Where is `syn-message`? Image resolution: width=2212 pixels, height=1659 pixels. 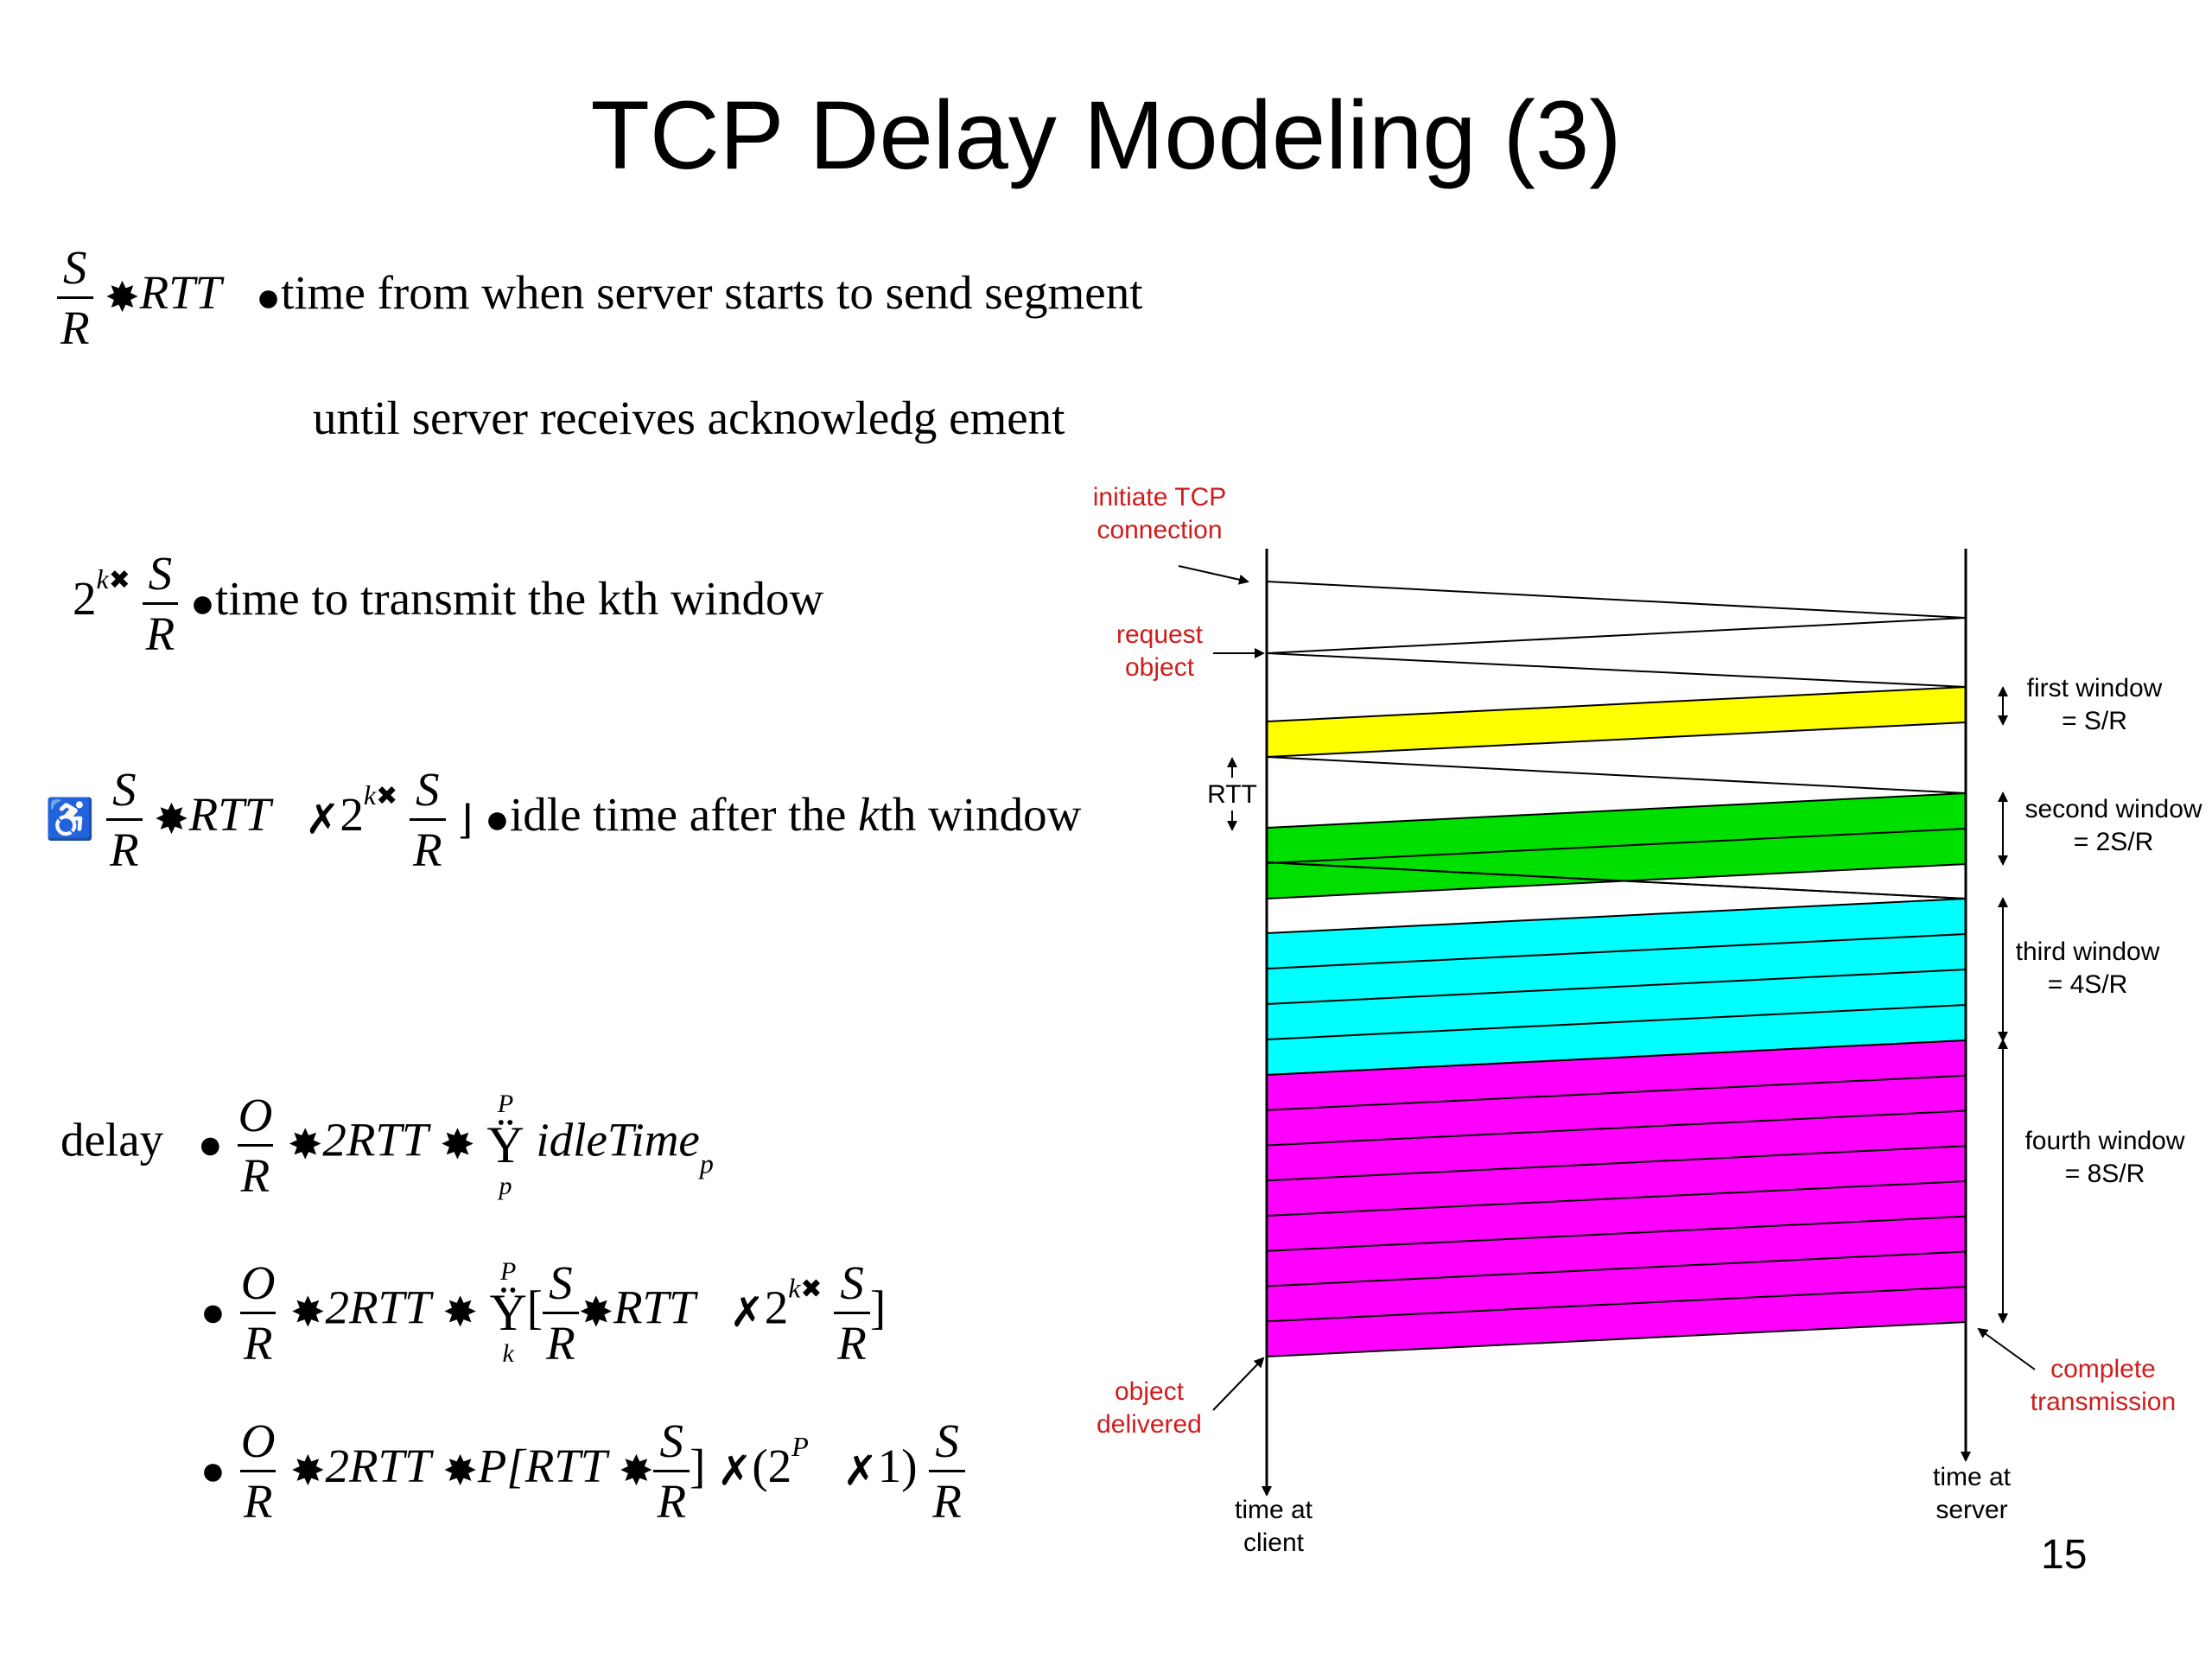
syn-message is located at coordinates (1616, 600).